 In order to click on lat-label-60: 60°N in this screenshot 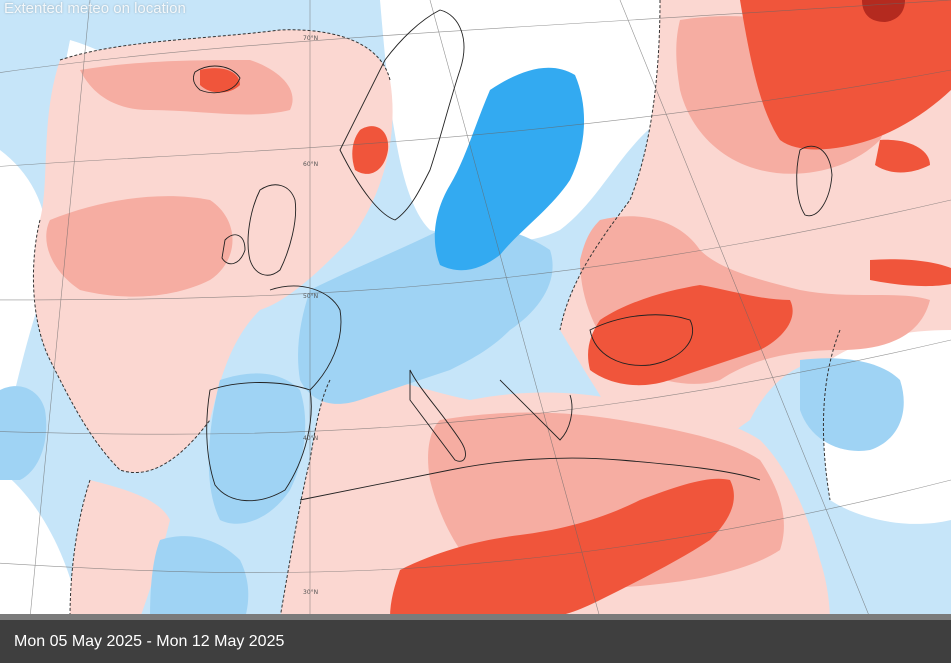, I will do `click(310, 164)`.